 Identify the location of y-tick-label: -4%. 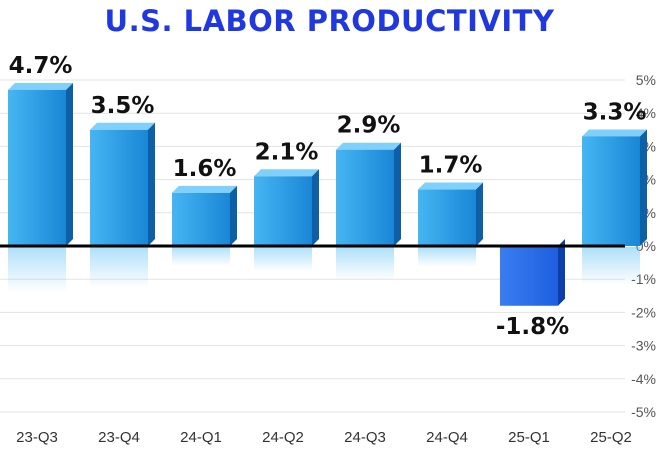
(643, 379).